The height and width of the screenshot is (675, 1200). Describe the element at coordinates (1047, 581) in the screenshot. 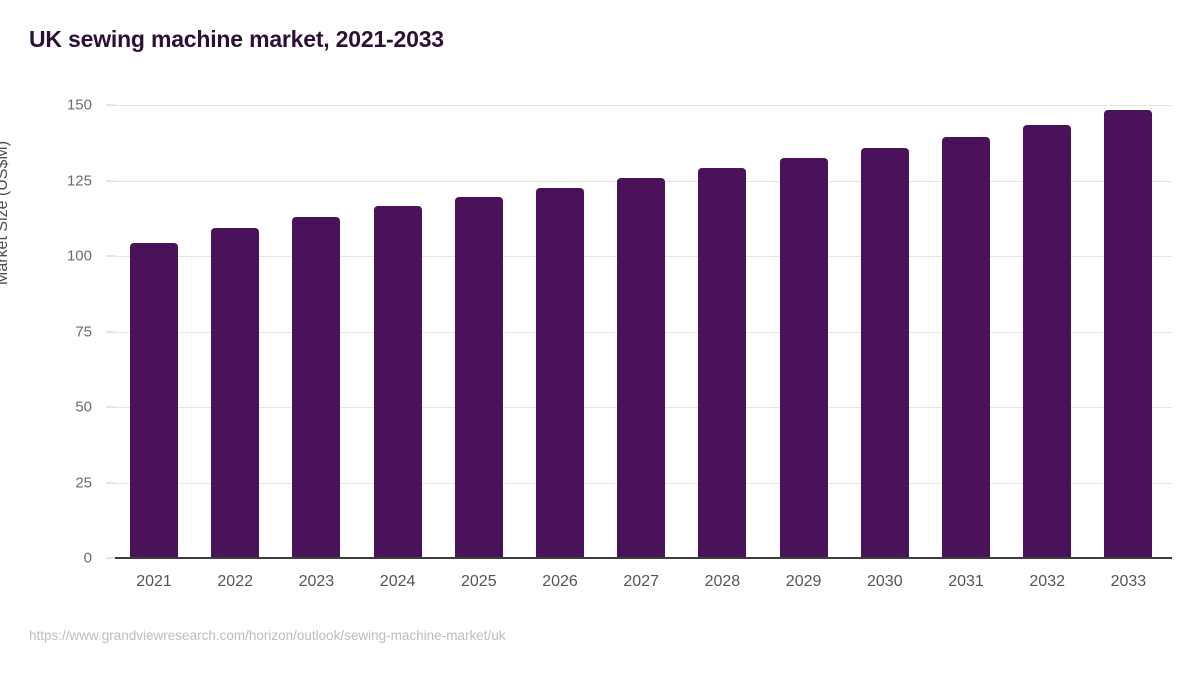

I see `x-tick-label-2032: 2032` at that location.